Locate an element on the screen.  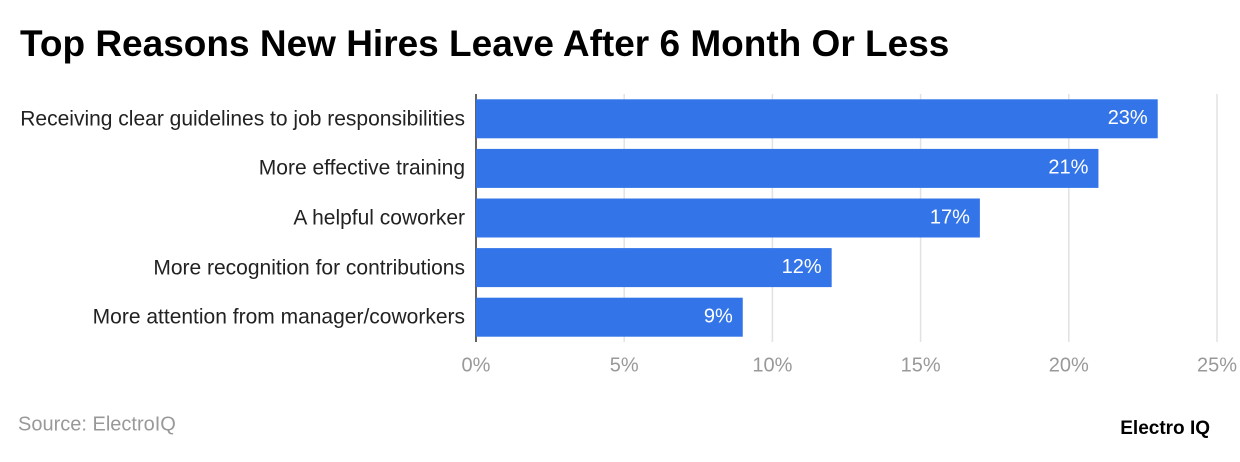
x-tick-label: 20% is located at coordinates (1069, 365).